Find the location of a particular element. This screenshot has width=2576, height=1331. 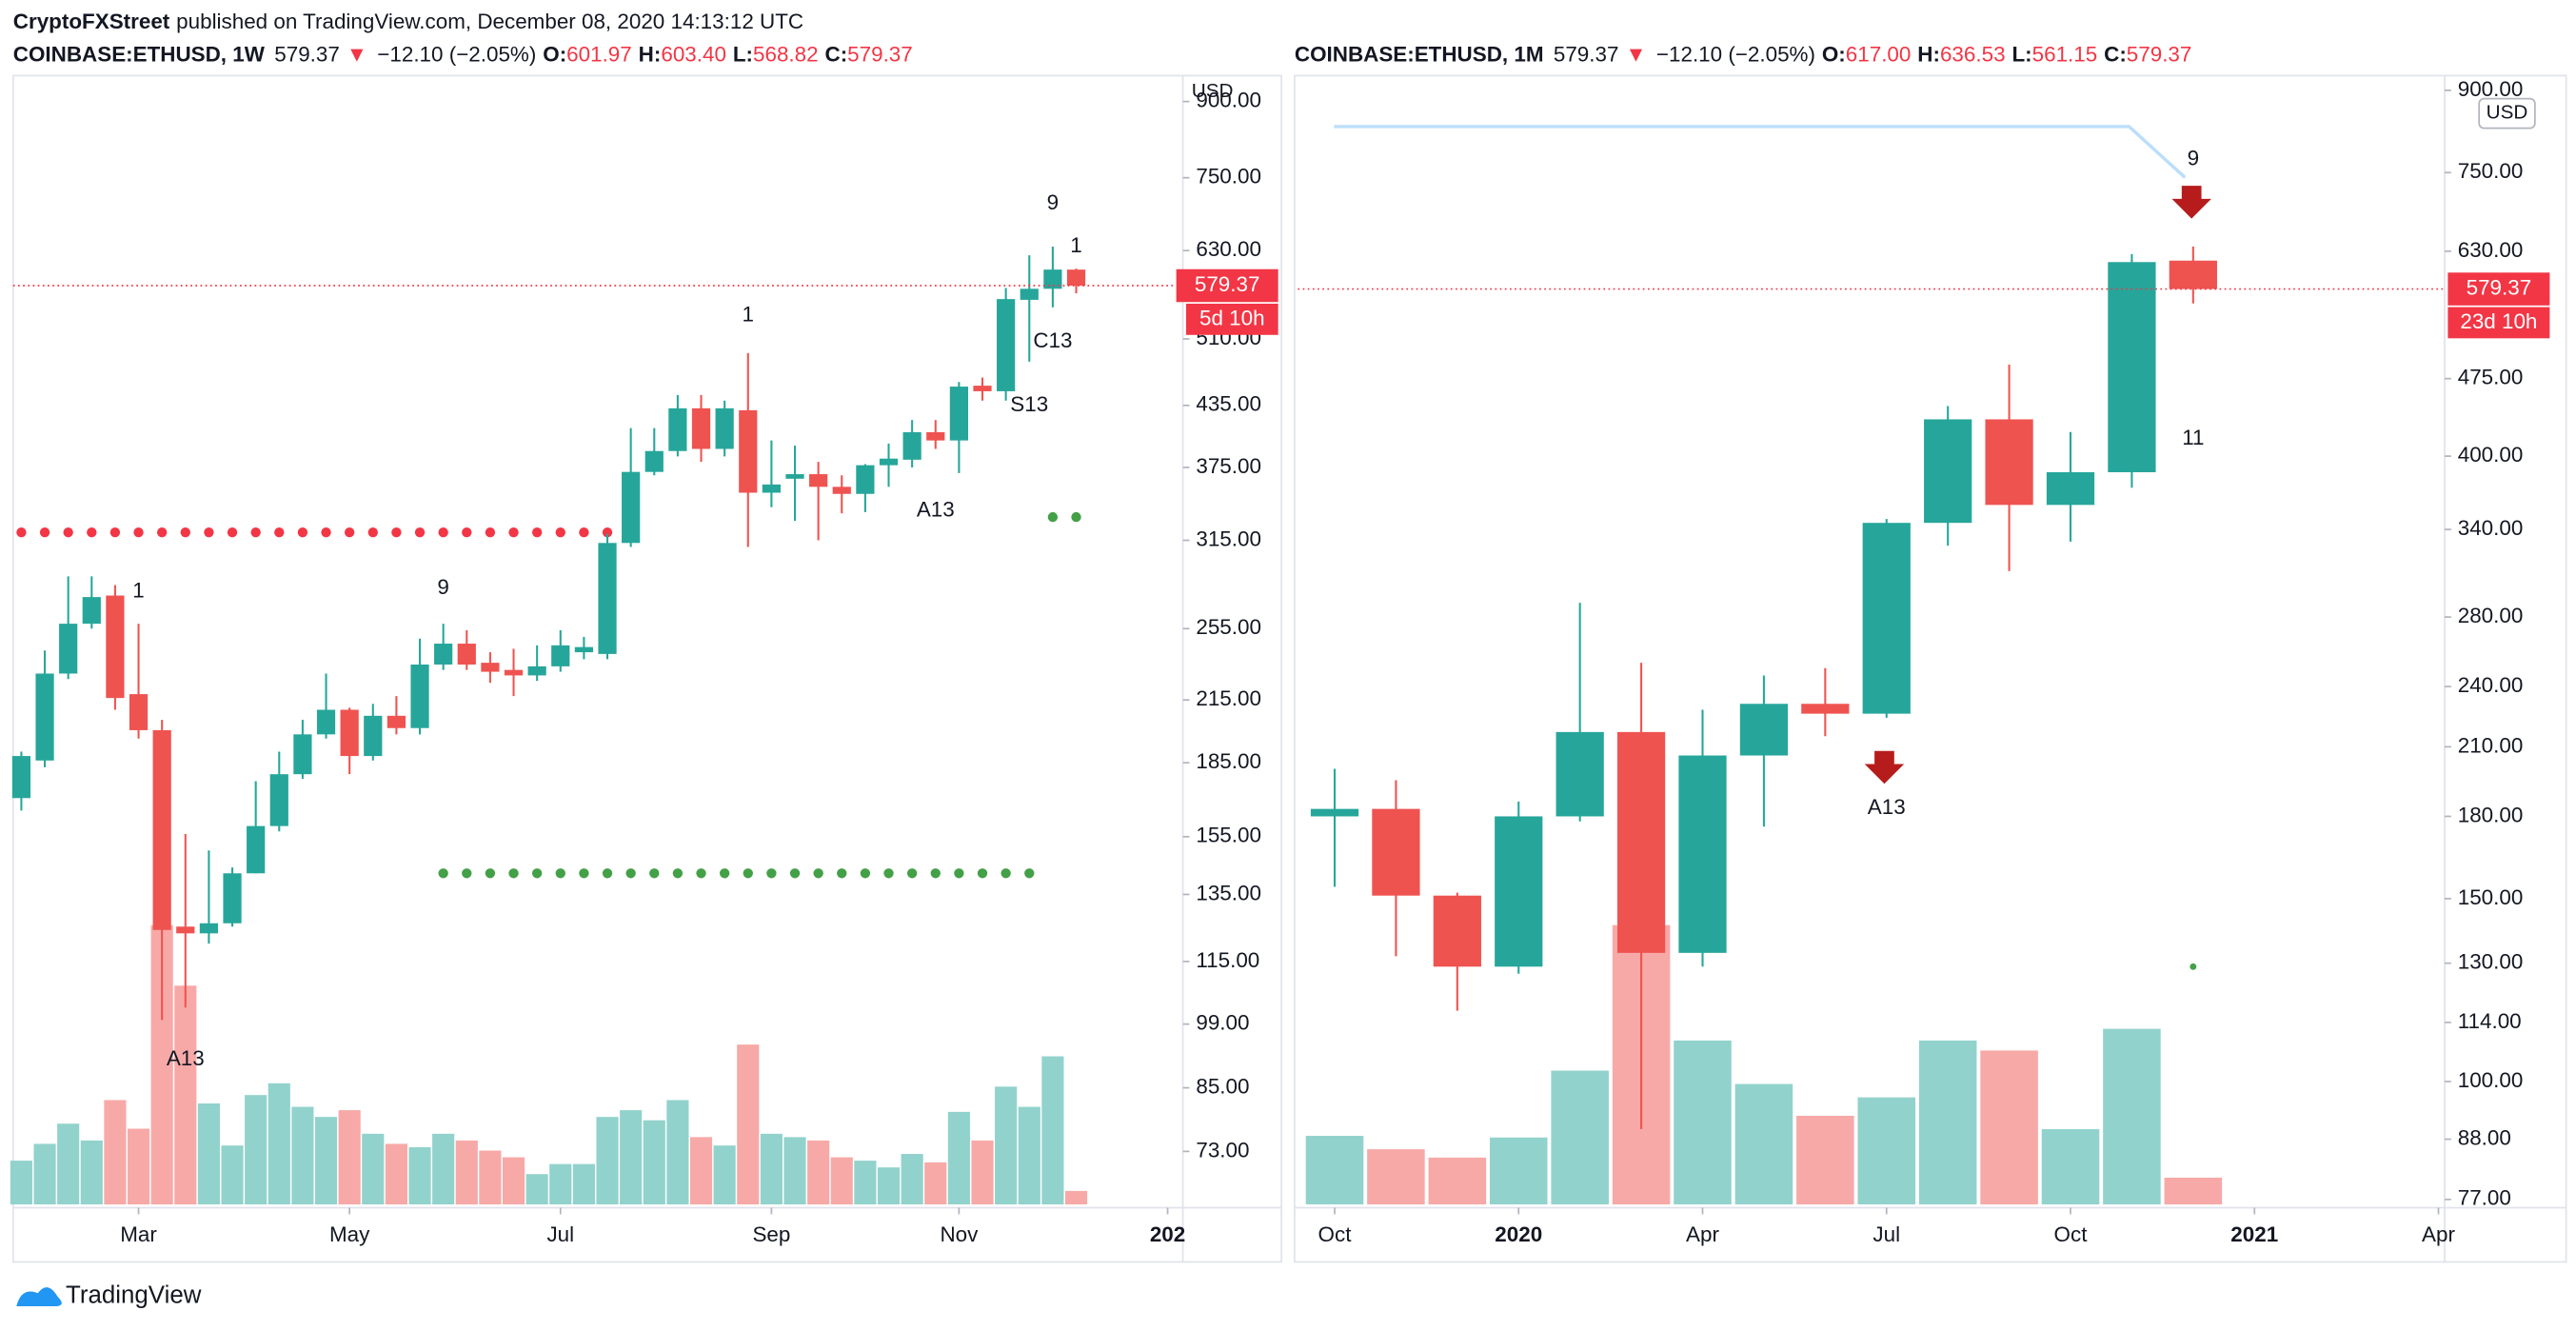

y-tick-label: 114.00 is located at coordinates (2490, 1021).